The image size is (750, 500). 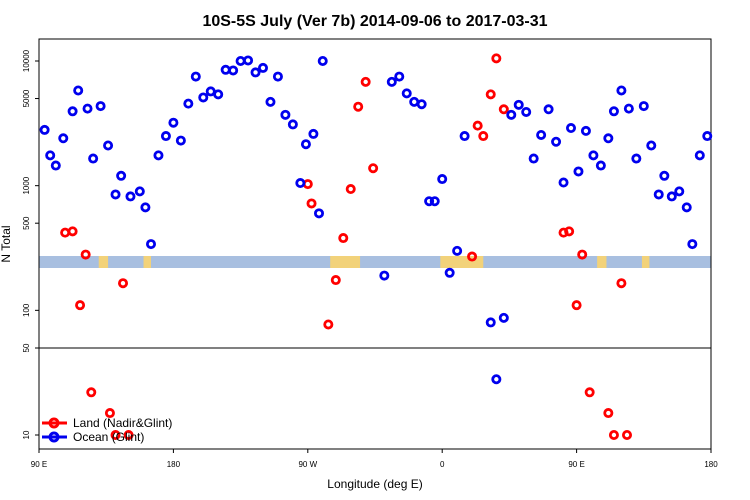 What do you see at coordinates (307, 464) in the screenshot?
I see `x-tick-label-2: 90 W` at bounding box center [307, 464].